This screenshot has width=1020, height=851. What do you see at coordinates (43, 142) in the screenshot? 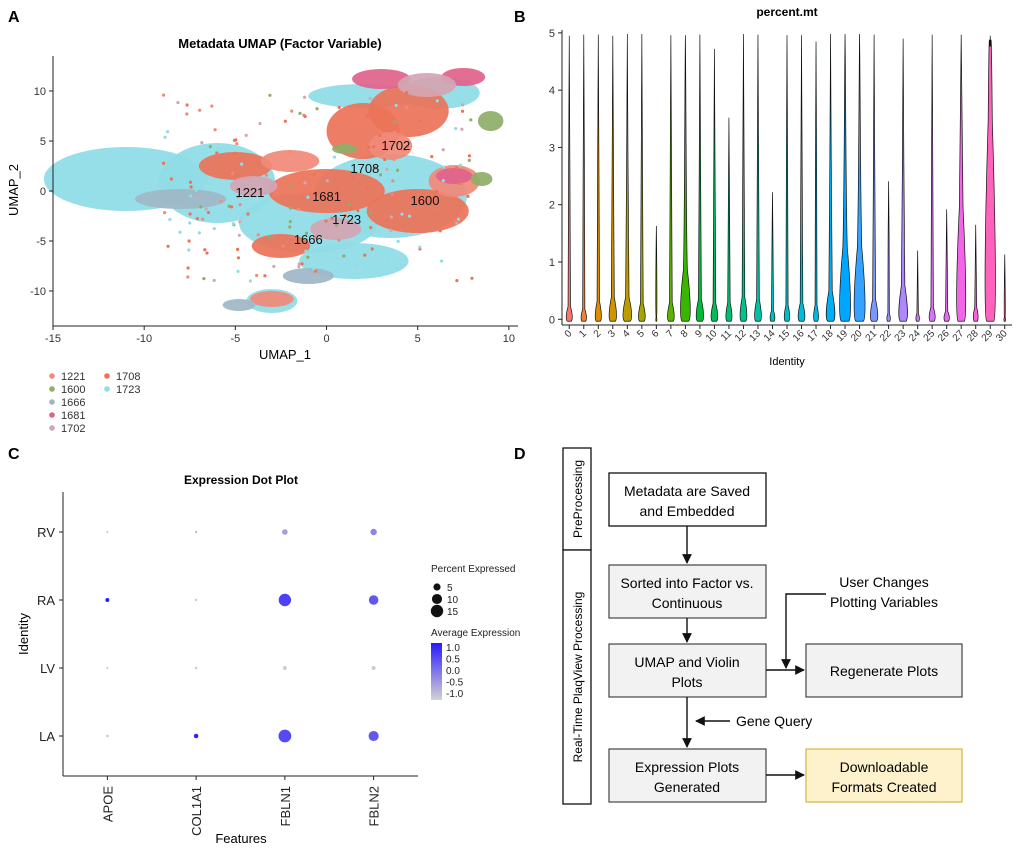
I see `umap-y-tick-label: 5` at bounding box center [43, 142].